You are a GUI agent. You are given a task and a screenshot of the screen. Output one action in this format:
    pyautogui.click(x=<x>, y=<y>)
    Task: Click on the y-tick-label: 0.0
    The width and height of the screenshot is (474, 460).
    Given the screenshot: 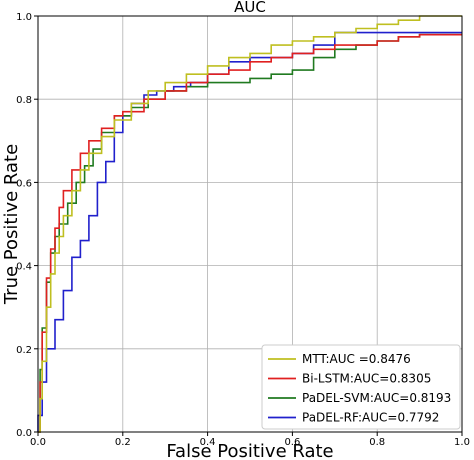 What is the action you would take?
    pyautogui.click(x=24, y=433)
    